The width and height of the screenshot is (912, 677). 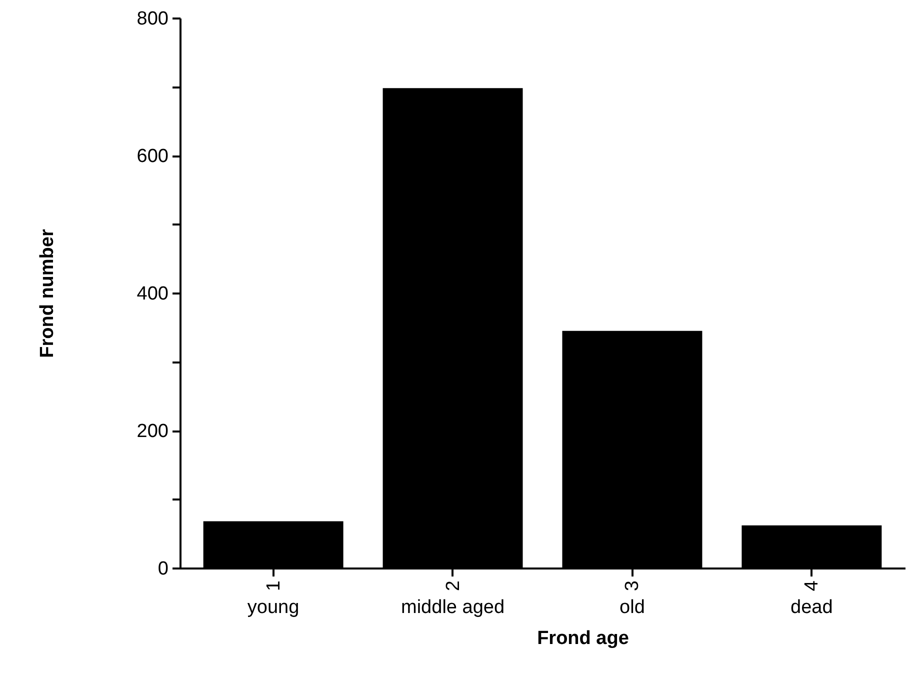 What do you see at coordinates (152, 19) in the screenshot?
I see `y-tick-label: 800` at bounding box center [152, 19].